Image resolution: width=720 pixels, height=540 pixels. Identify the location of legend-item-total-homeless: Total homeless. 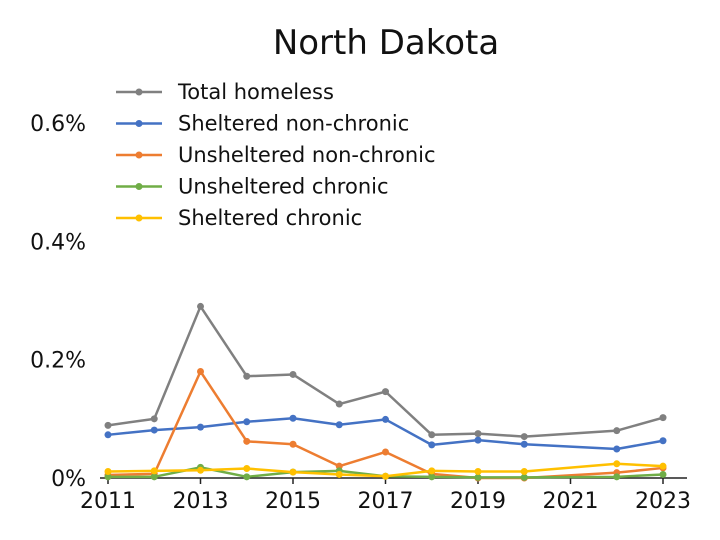
(225, 92).